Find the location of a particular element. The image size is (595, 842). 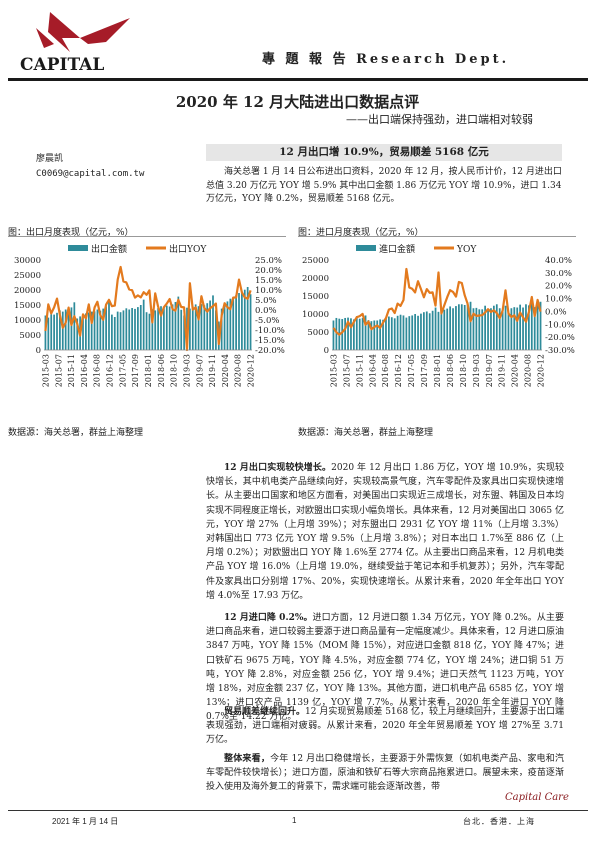

x-tick-label: 2018-01 is located at coordinates (437, 370).